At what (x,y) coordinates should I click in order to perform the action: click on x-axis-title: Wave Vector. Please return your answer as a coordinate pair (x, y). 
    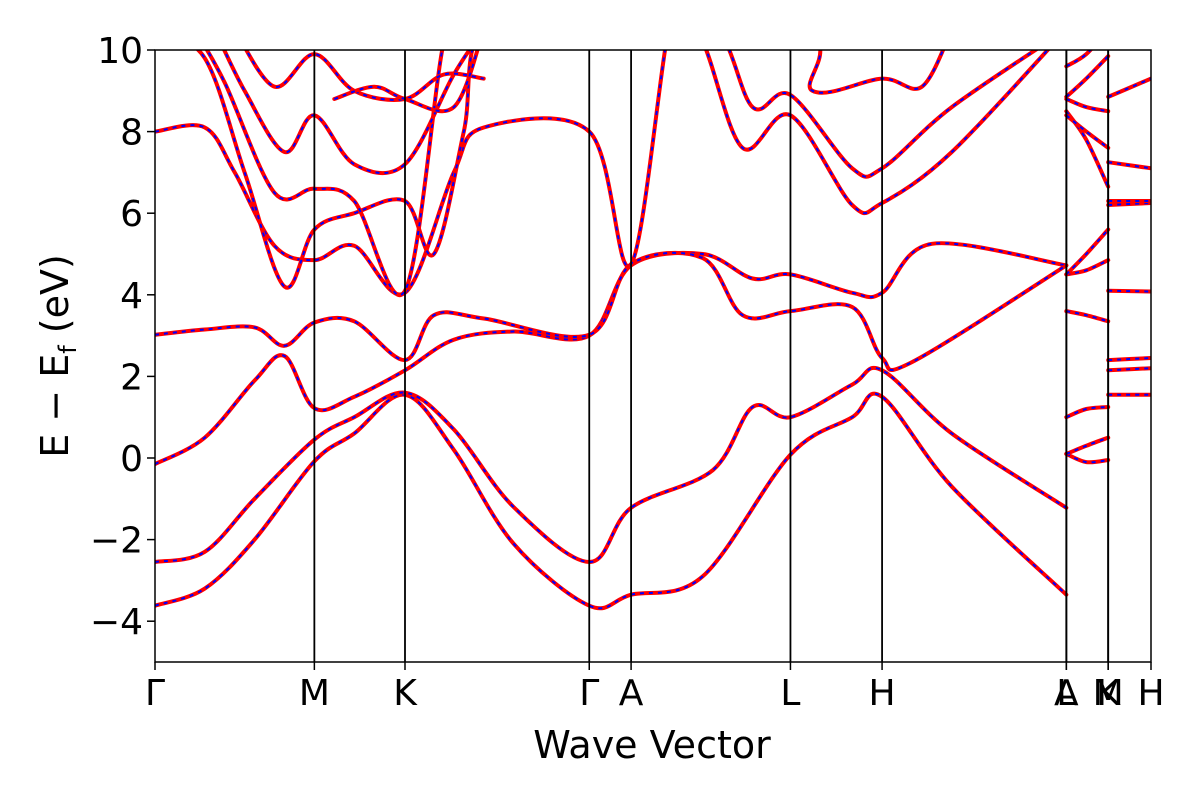
    Looking at the image, I should click on (652, 745).